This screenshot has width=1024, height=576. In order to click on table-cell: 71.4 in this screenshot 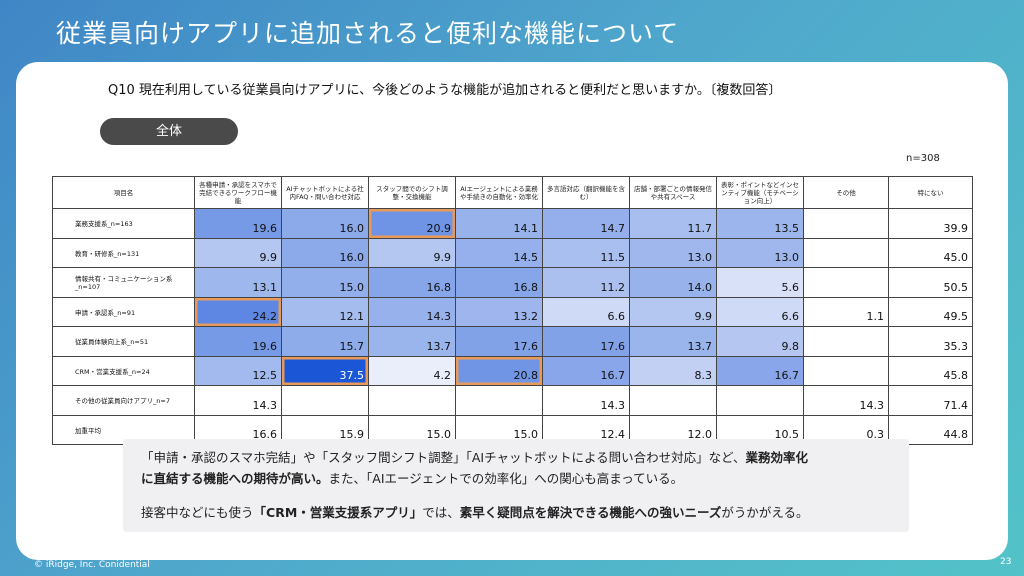, I will do `click(930, 400)`.